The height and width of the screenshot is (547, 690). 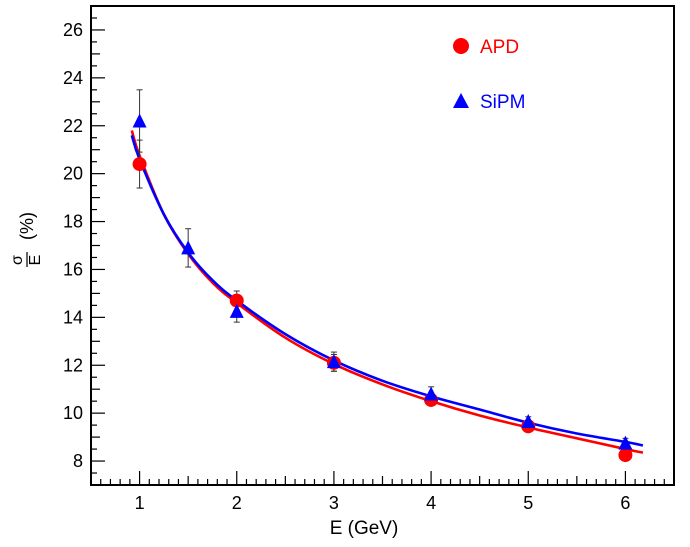 What do you see at coordinates (35, 260) in the screenshot?
I see `y-label-denominator: E` at bounding box center [35, 260].